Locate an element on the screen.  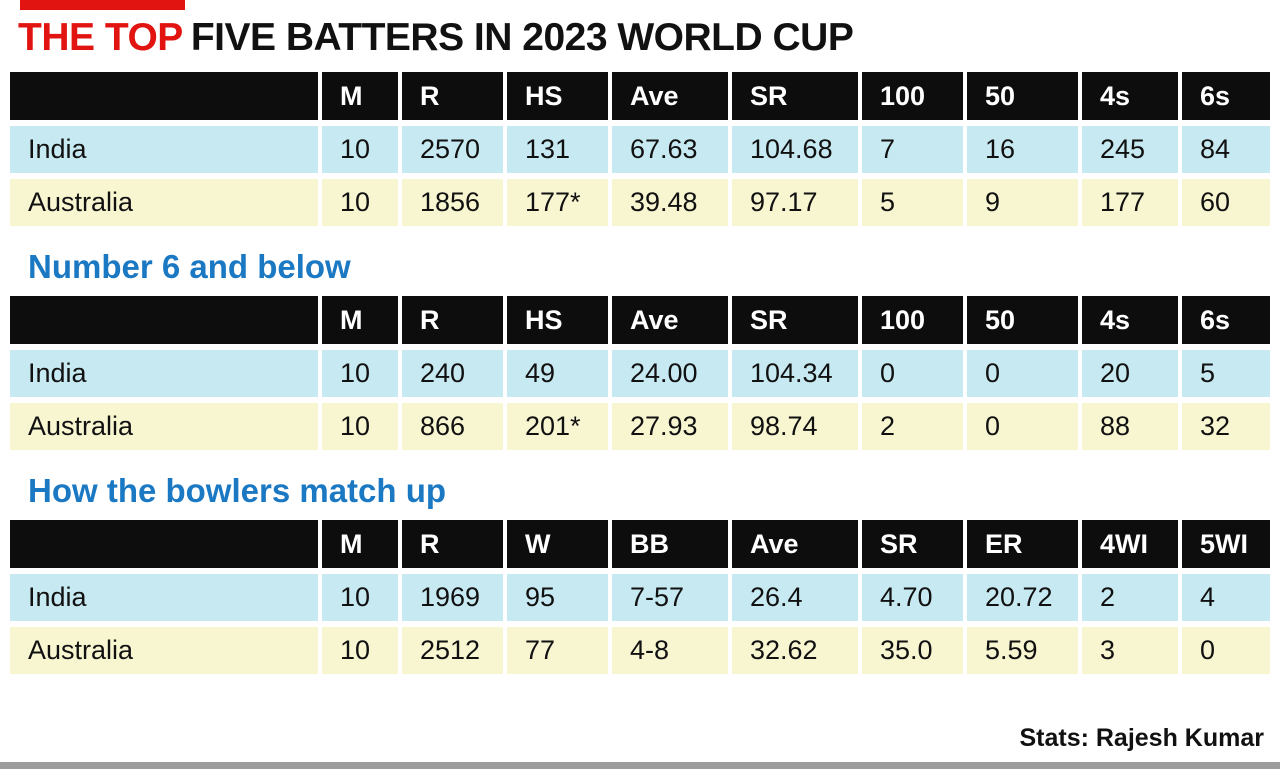
data-cell: 245 is located at coordinates (1131, 151).